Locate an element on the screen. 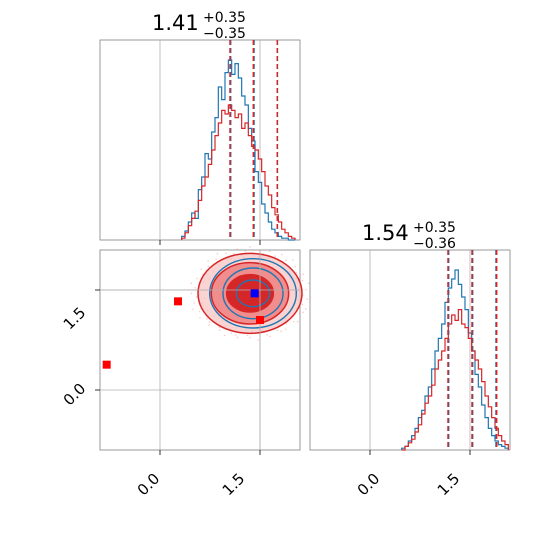  markers is located at coordinates (183, 329).